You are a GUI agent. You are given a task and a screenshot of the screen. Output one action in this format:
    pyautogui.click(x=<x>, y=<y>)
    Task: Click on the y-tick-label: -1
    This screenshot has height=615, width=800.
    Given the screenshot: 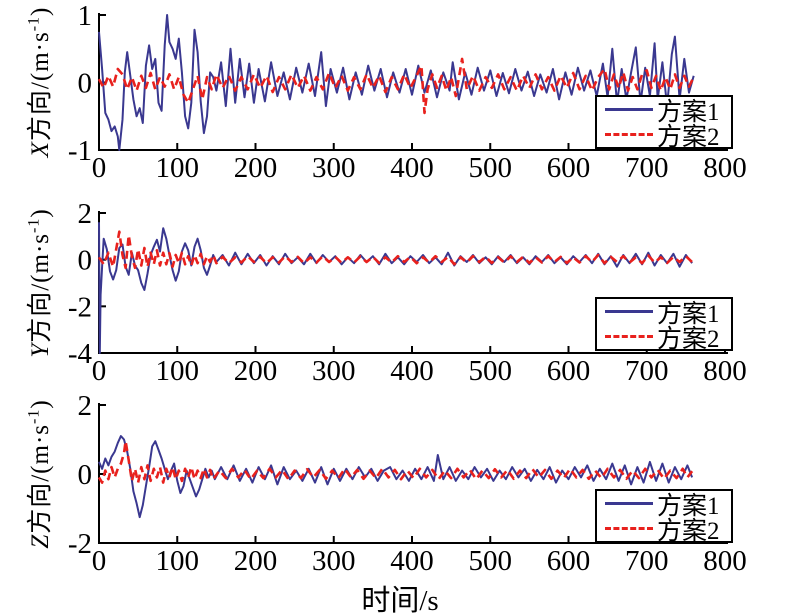 What is the action you would take?
    pyautogui.click(x=80, y=151)
    